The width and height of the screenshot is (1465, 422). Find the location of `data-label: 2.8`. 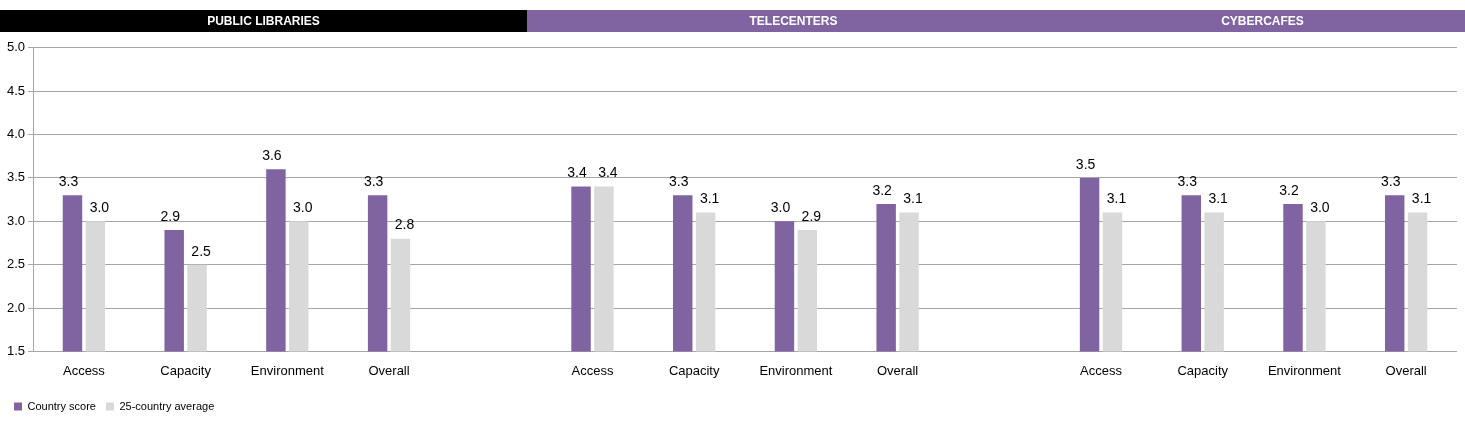

data-label: 2.8 is located at coordinates (404, 224).